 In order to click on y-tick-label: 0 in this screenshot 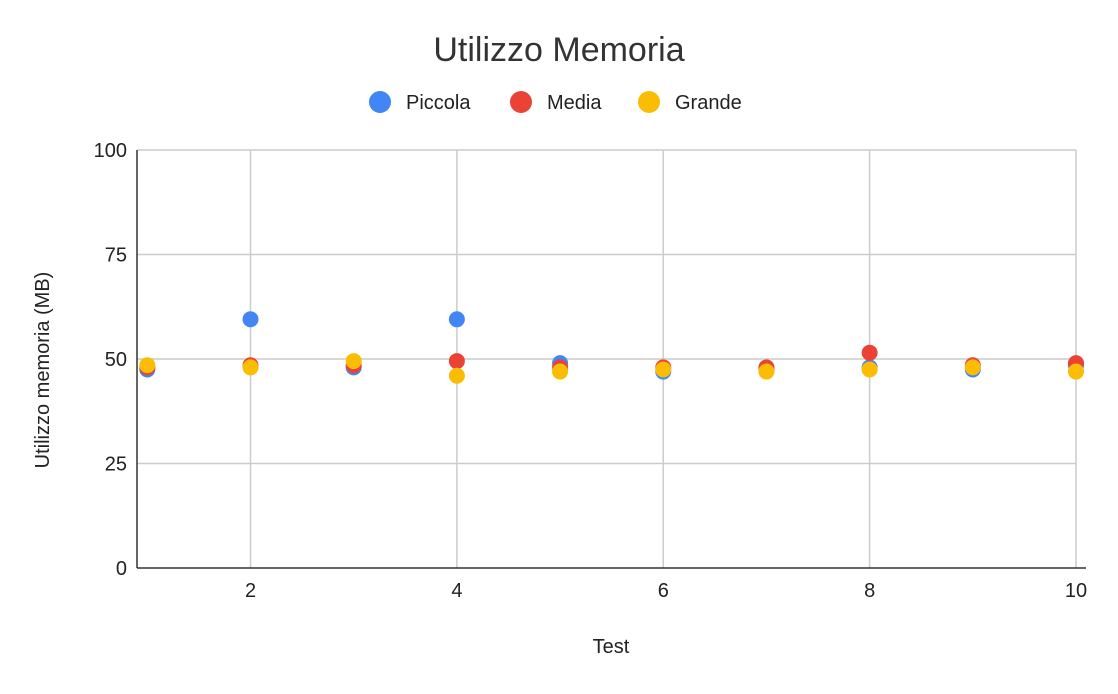, I will do `click(121, 569)`.